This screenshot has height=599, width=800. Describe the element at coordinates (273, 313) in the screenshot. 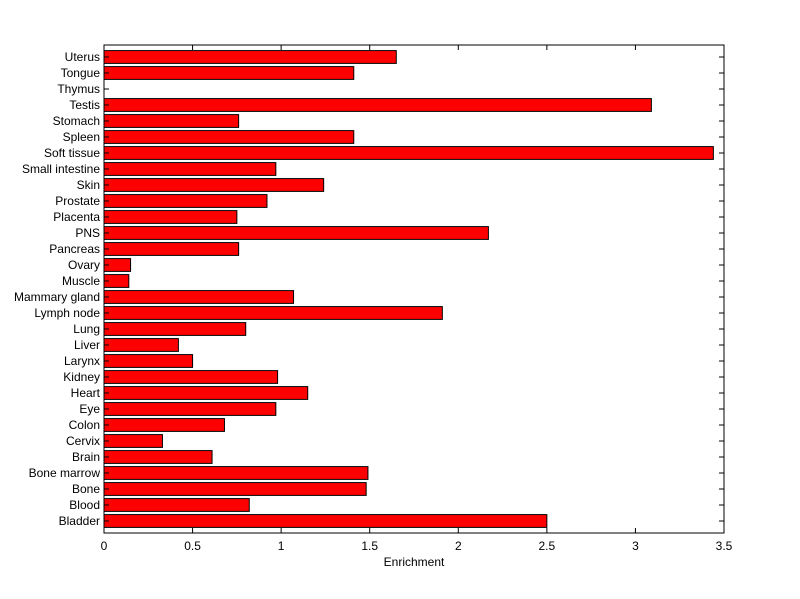

I see `bar-lymph-node` at that location.